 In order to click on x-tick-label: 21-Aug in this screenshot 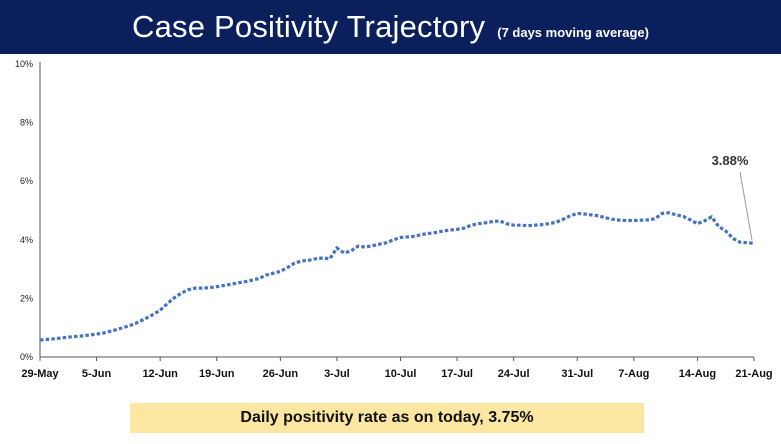, I will do `click(753, 374)`.